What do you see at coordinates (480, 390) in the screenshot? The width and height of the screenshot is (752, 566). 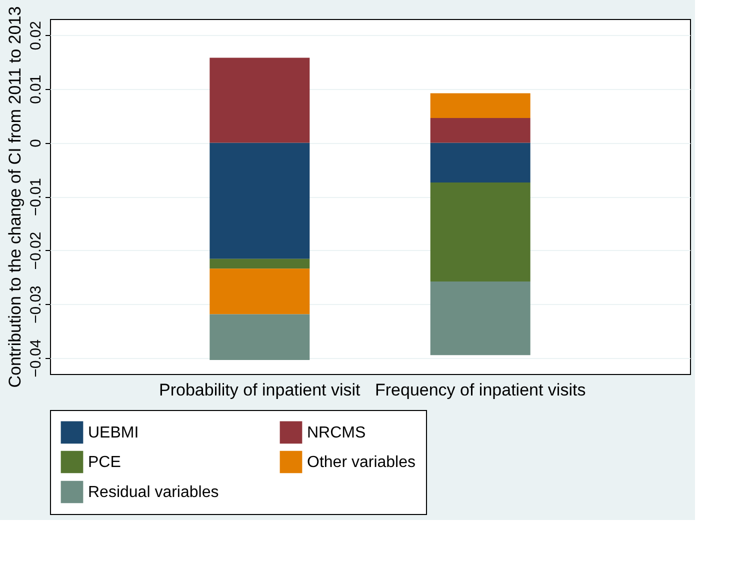 I see `x-tick-label: Frequency of inpatient visits` at bounding box center [480, 390].